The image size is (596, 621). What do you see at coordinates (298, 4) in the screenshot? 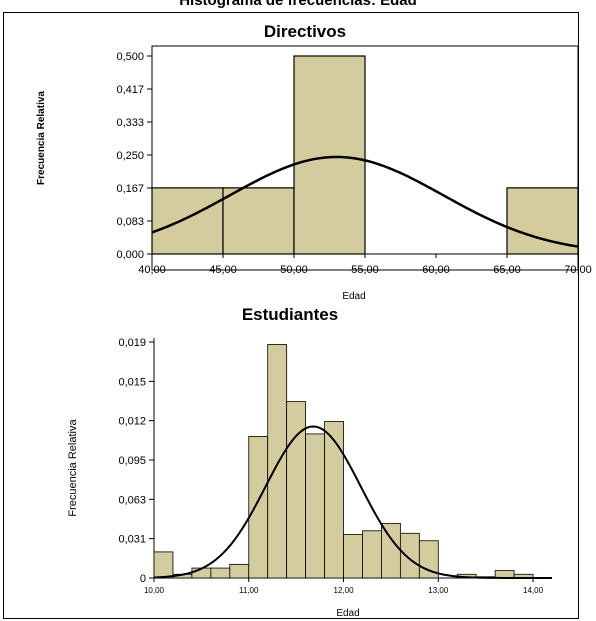
I see `page-title: Histograma de frecuencias: Edad` at bounding box center [298, 4].